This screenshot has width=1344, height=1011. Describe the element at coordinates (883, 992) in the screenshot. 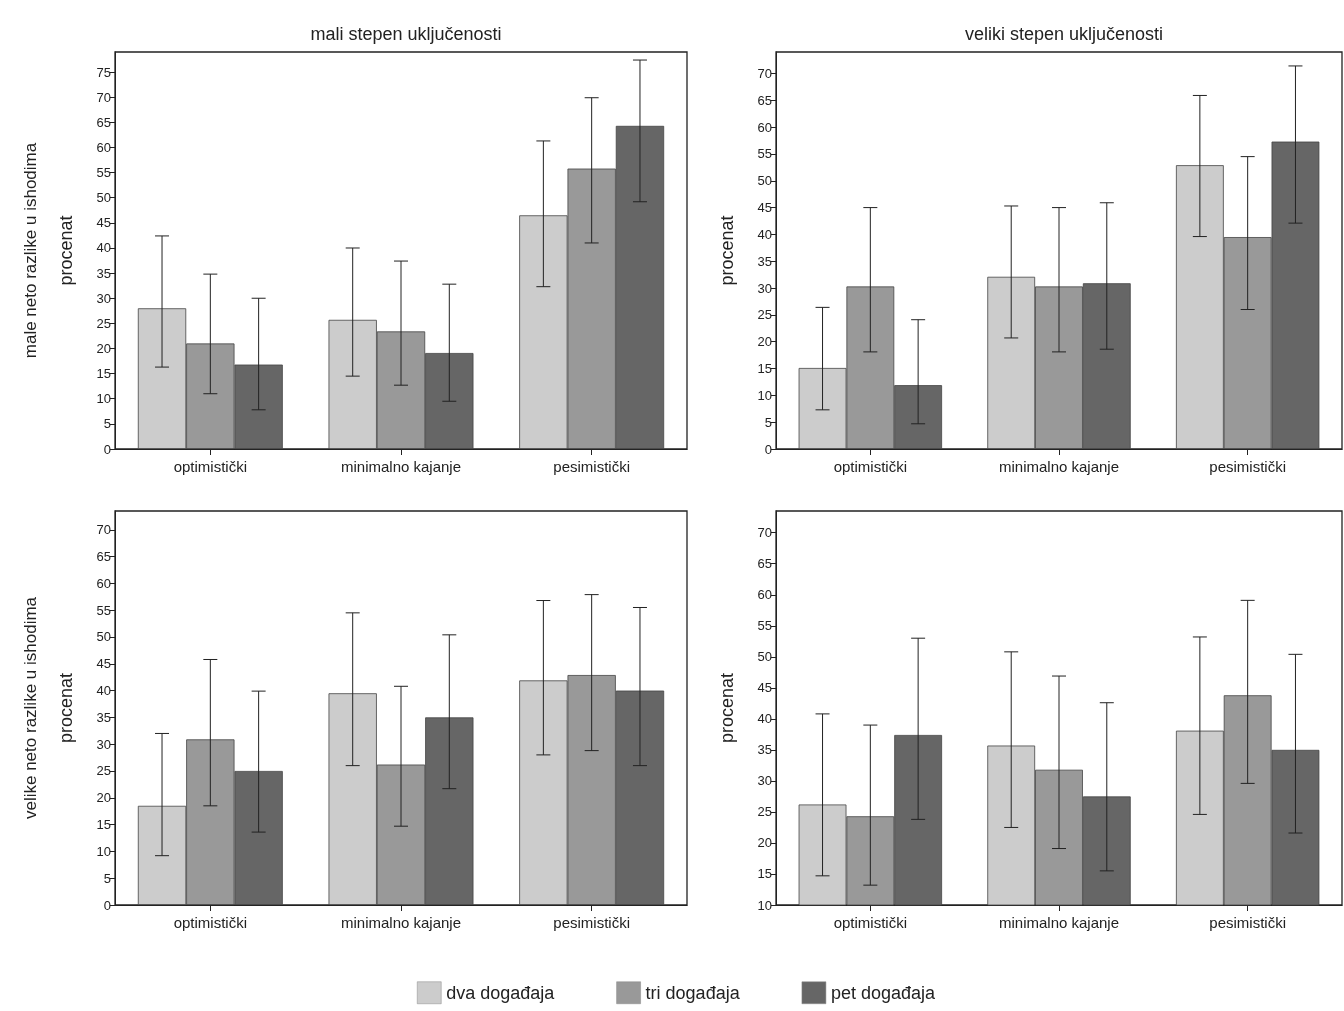

I see `legend-label: pet događaja` at that location.